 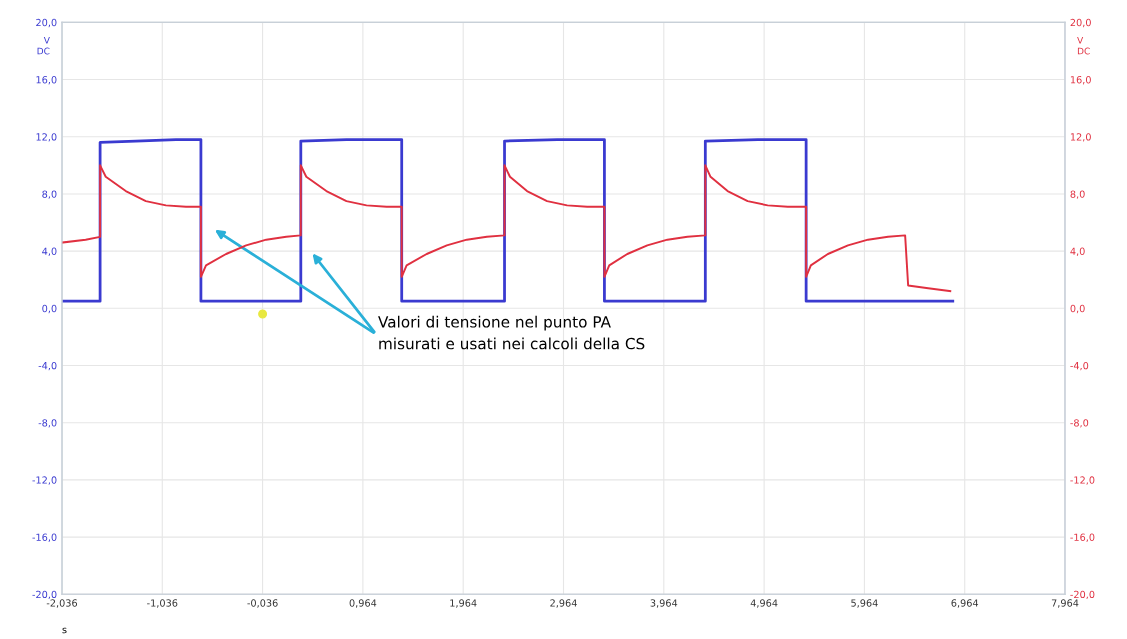 I want to click on x-tick-label: 6,964, so click(x=965, y=603).